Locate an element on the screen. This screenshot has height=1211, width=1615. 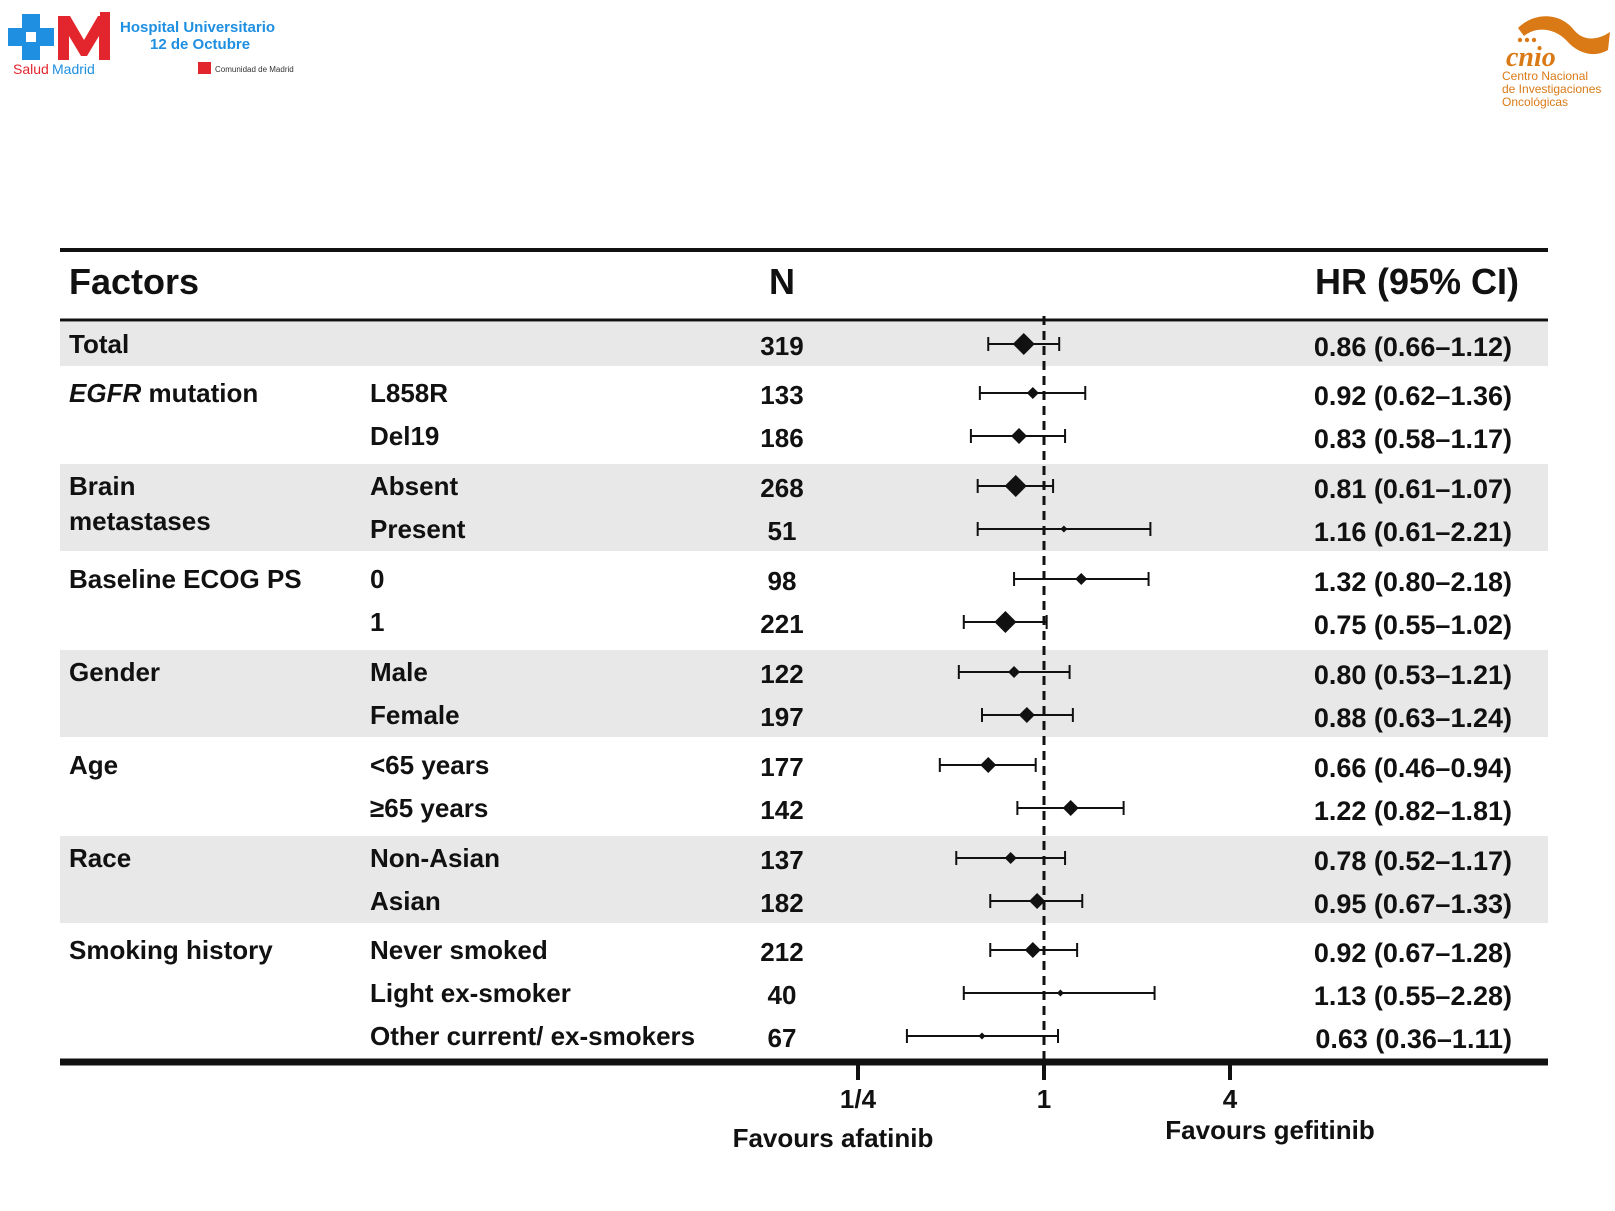
header-n: N is located at coordinates (782, 281).